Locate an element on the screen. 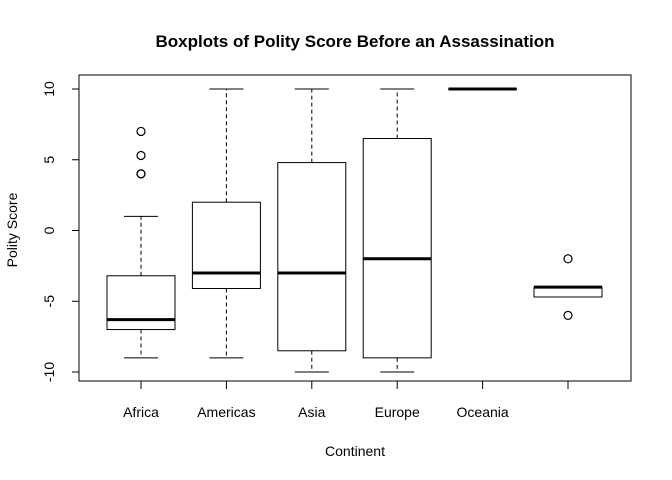 The image size is (672, 480). box-americas is located at coordinates (226, 223).